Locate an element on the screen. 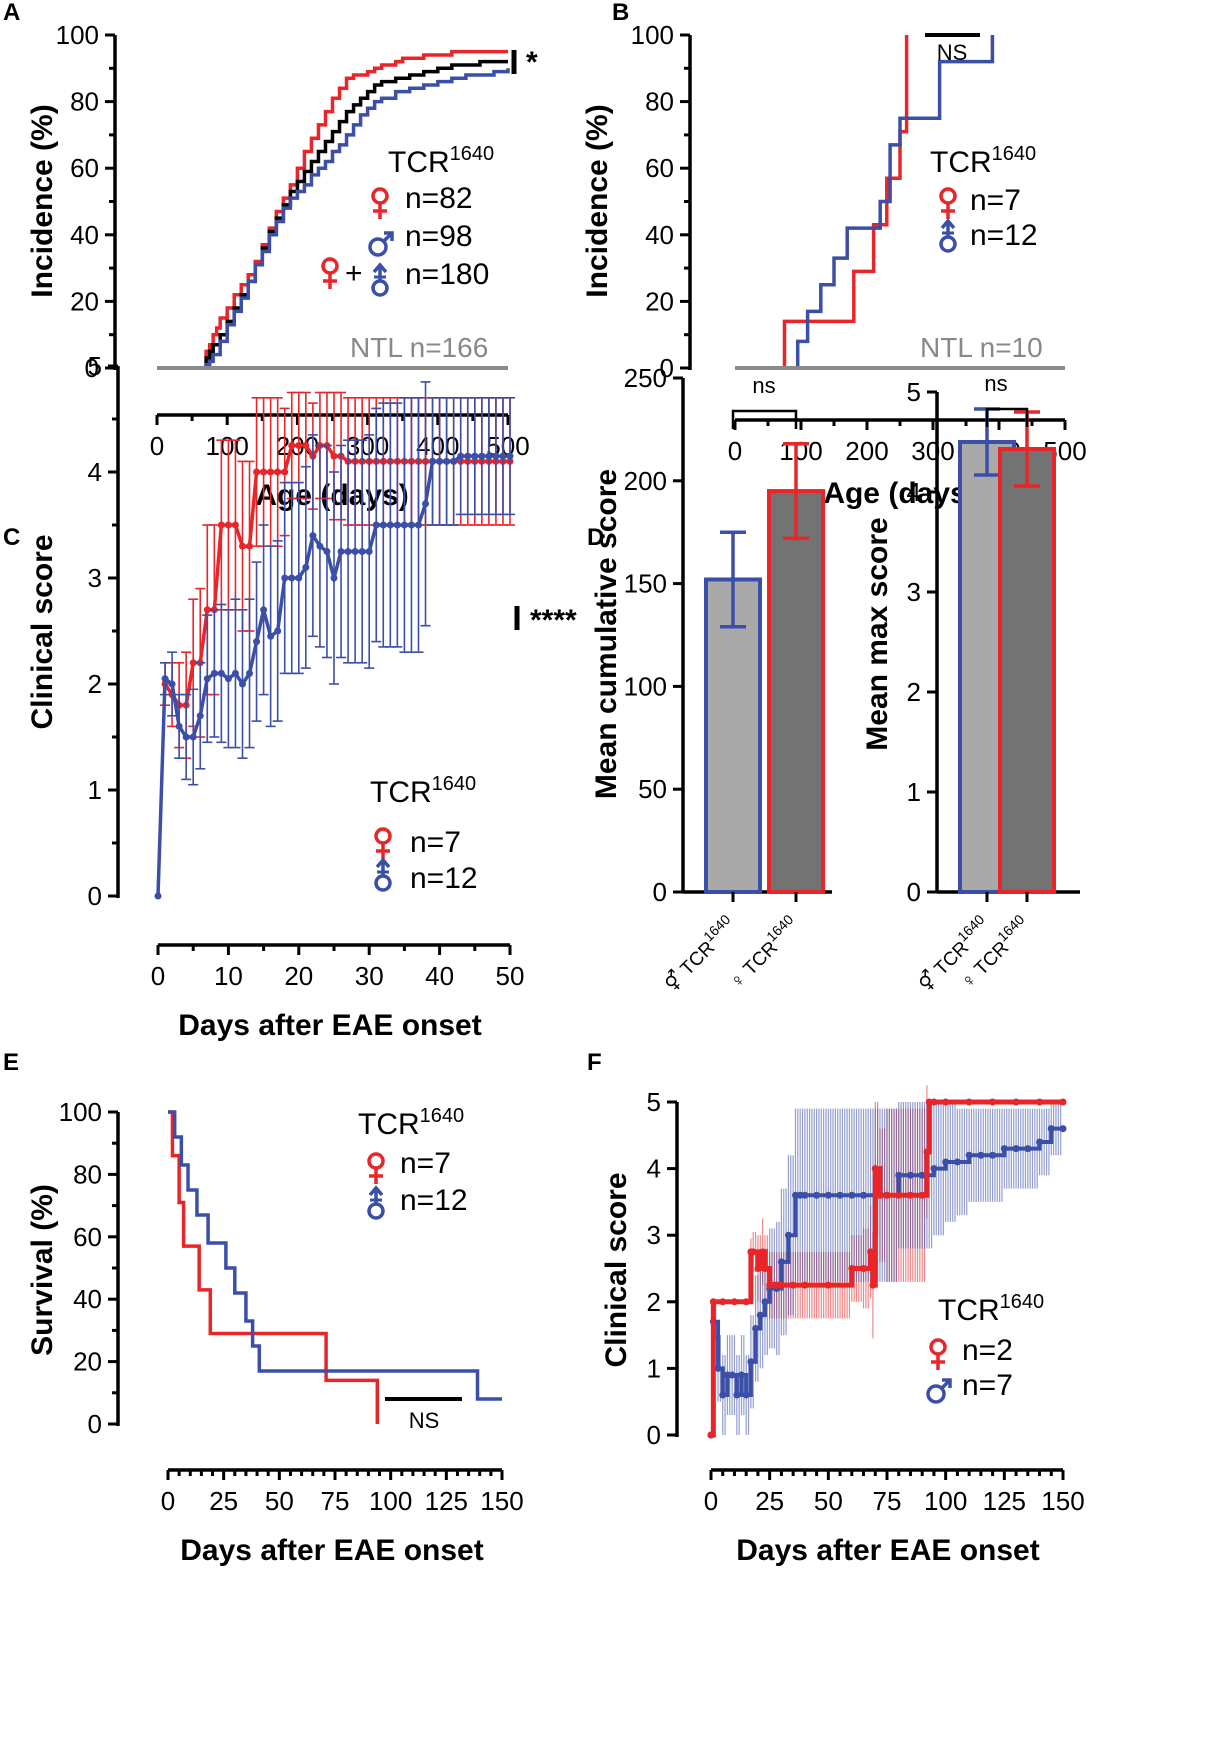  significance-label: **** is located at coordinates (553, 620).